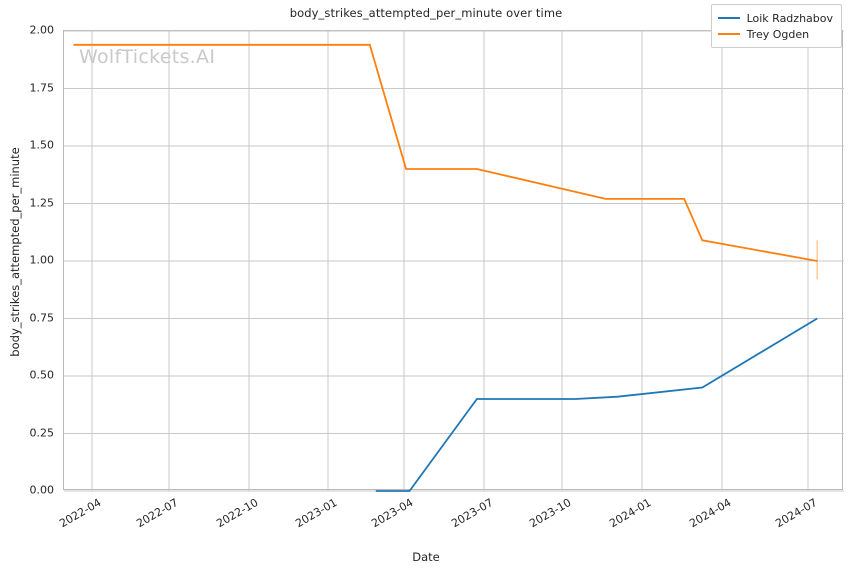  What do you see at coordinates (42, 375) in the screenshot?
I see `y-tick-label: 0.50` at bounding box center [42, 375].